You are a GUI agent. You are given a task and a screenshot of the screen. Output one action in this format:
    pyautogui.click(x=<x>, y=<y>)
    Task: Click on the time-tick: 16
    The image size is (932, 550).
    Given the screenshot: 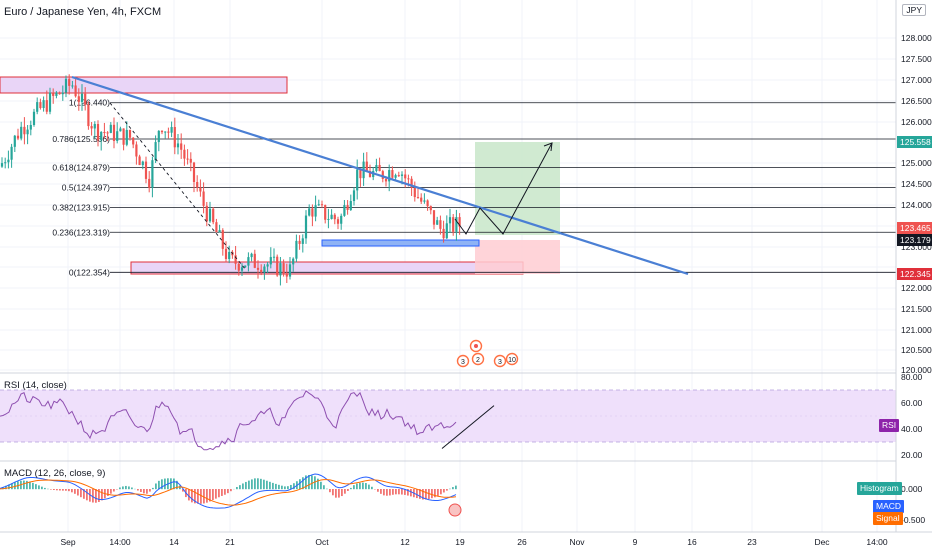 What is the action you would take?
    pyautogui.click(x=692, y=542)
    